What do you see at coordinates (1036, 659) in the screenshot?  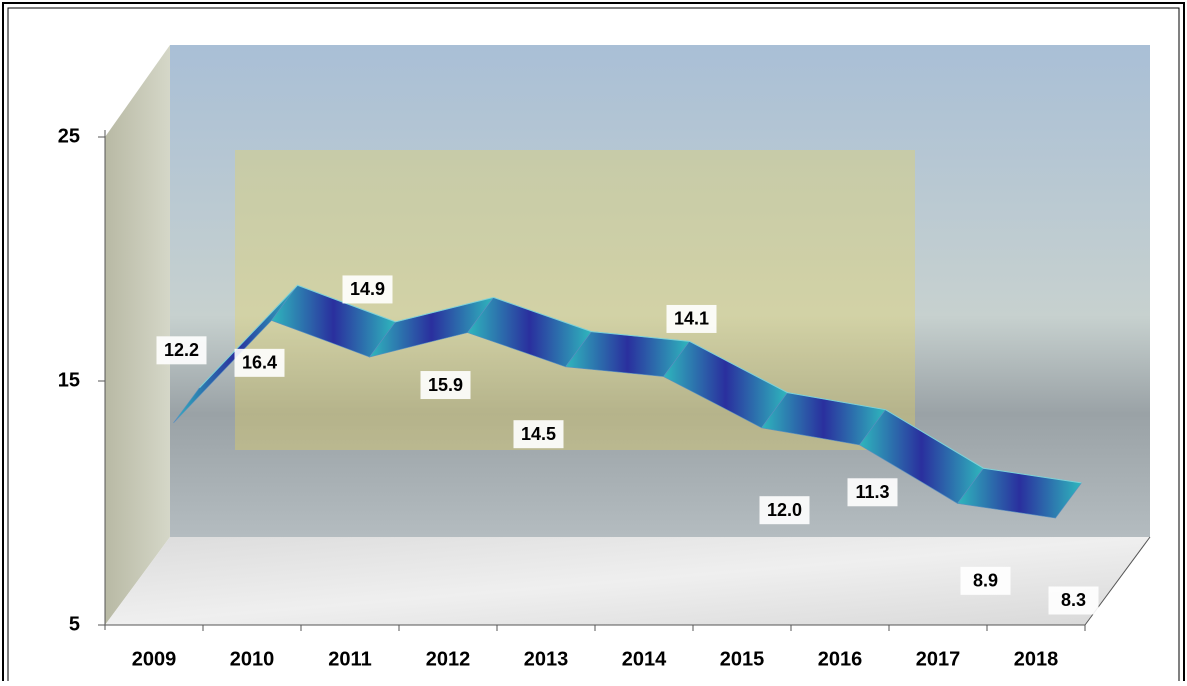 I see `x-tick-label: 2018` at bounding box center [1036, 659].